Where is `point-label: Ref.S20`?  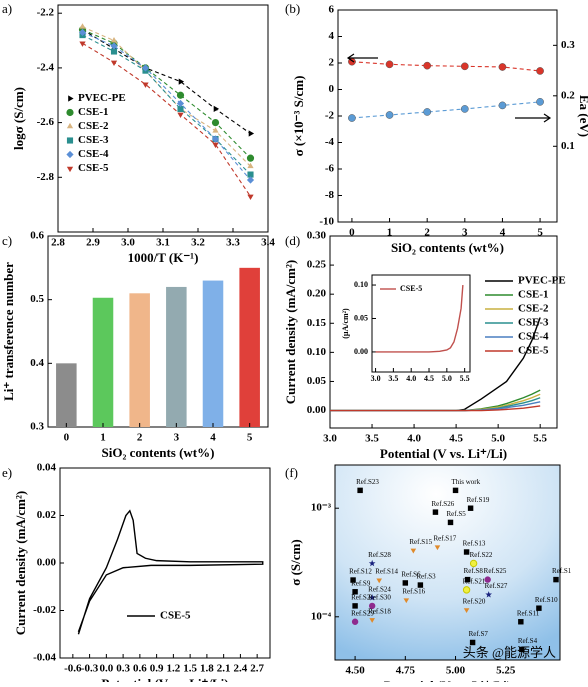
point-label: Ref.S20 is located at coordinates (474, 601).